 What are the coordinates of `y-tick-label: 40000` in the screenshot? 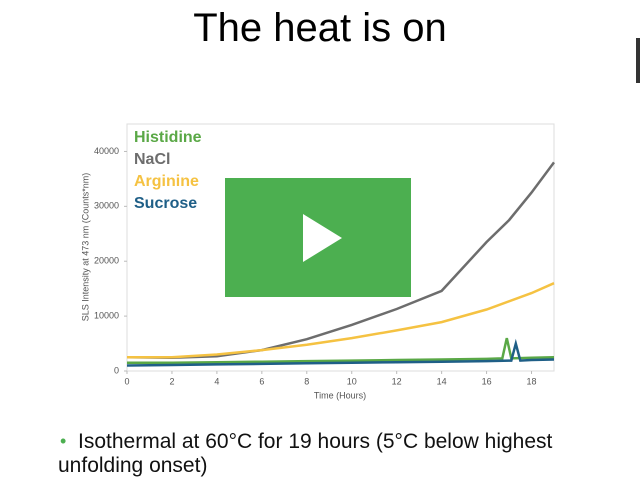 It's located at (106, 151).